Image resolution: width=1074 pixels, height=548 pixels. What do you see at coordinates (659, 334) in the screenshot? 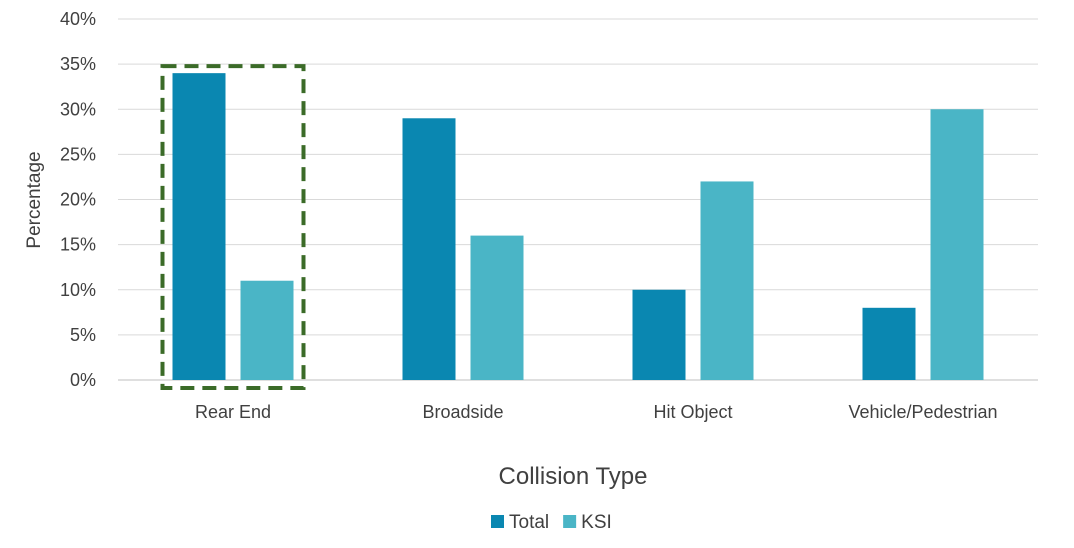
I see `bar-total-hit-object` at bounding box center [659, 334].